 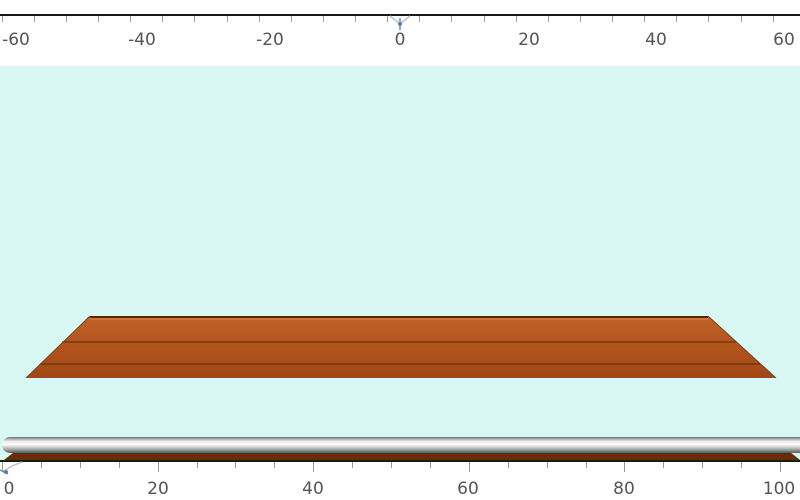 I want to click on bottom-tick-label-100: 100, so click(x=779, y=489).